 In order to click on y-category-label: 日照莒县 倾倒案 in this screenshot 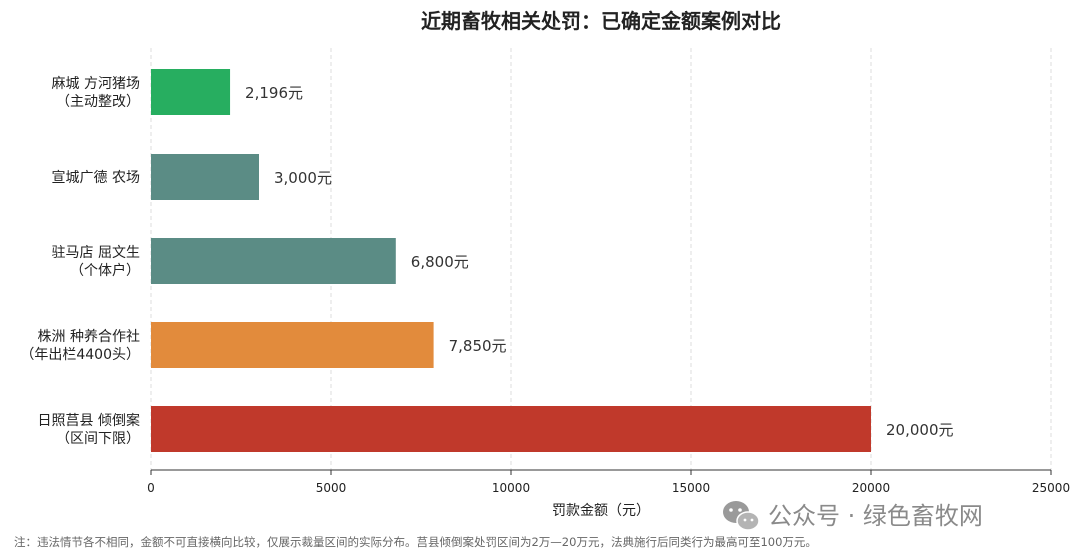, I will do `click(89, 420)`.